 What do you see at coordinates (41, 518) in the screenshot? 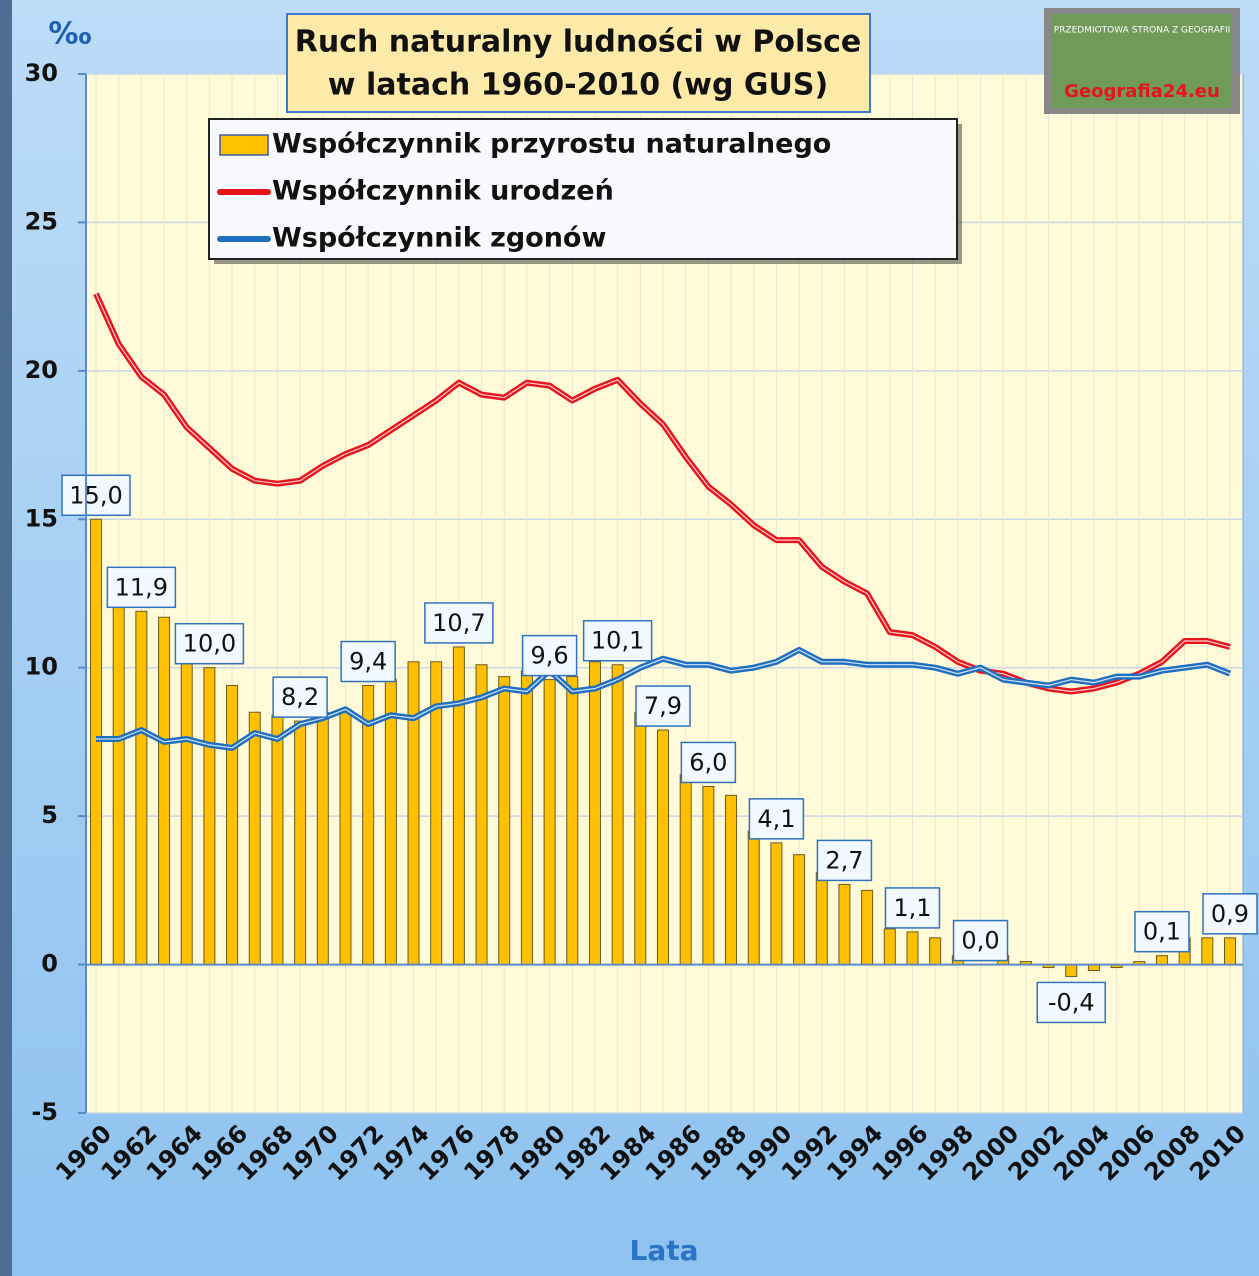
I see `y-tick-label: 15` at bounding box center [41, 518].